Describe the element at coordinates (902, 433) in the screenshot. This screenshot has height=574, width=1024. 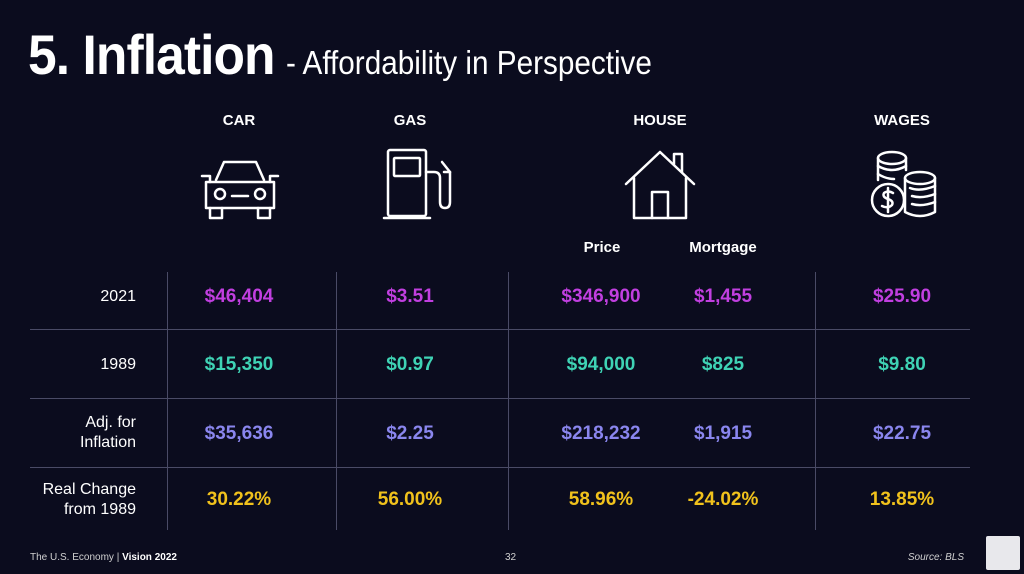
I see `cell-adjusted-wages: $22.75` at that location.